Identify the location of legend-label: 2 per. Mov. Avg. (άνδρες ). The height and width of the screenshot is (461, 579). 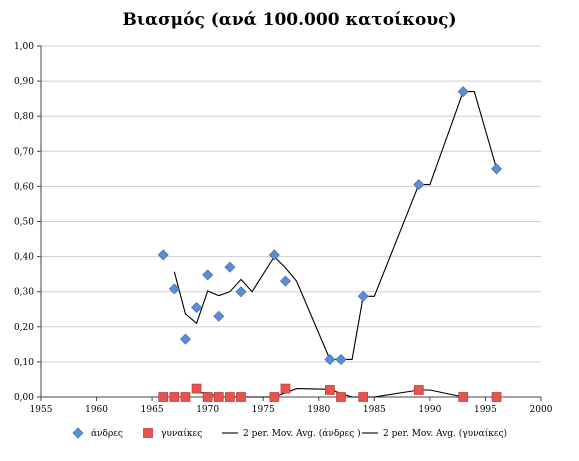
(302, 433).